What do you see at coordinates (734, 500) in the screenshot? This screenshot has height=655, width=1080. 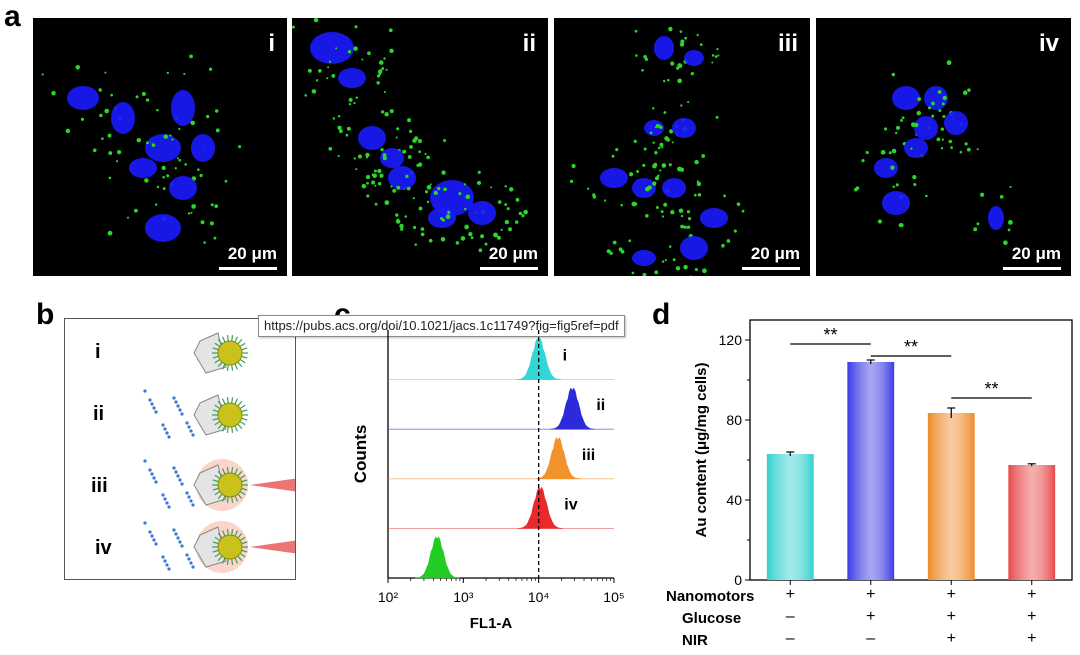 I see `y-tick-label: 40` at bounding box center [734, 500].